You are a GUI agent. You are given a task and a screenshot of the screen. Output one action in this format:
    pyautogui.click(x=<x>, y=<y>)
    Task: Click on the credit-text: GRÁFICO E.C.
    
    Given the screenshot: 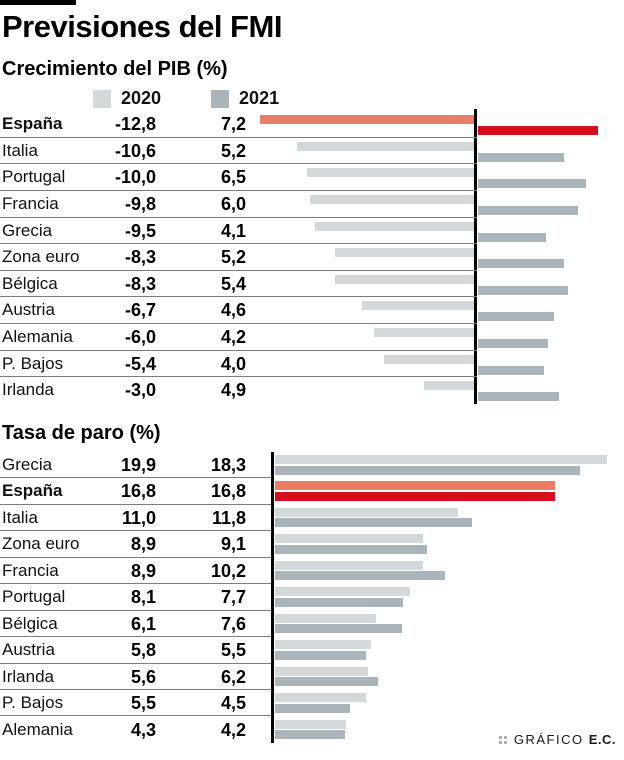 What is the action you would take?
    pyautogui.click(x=565, y=739)
    